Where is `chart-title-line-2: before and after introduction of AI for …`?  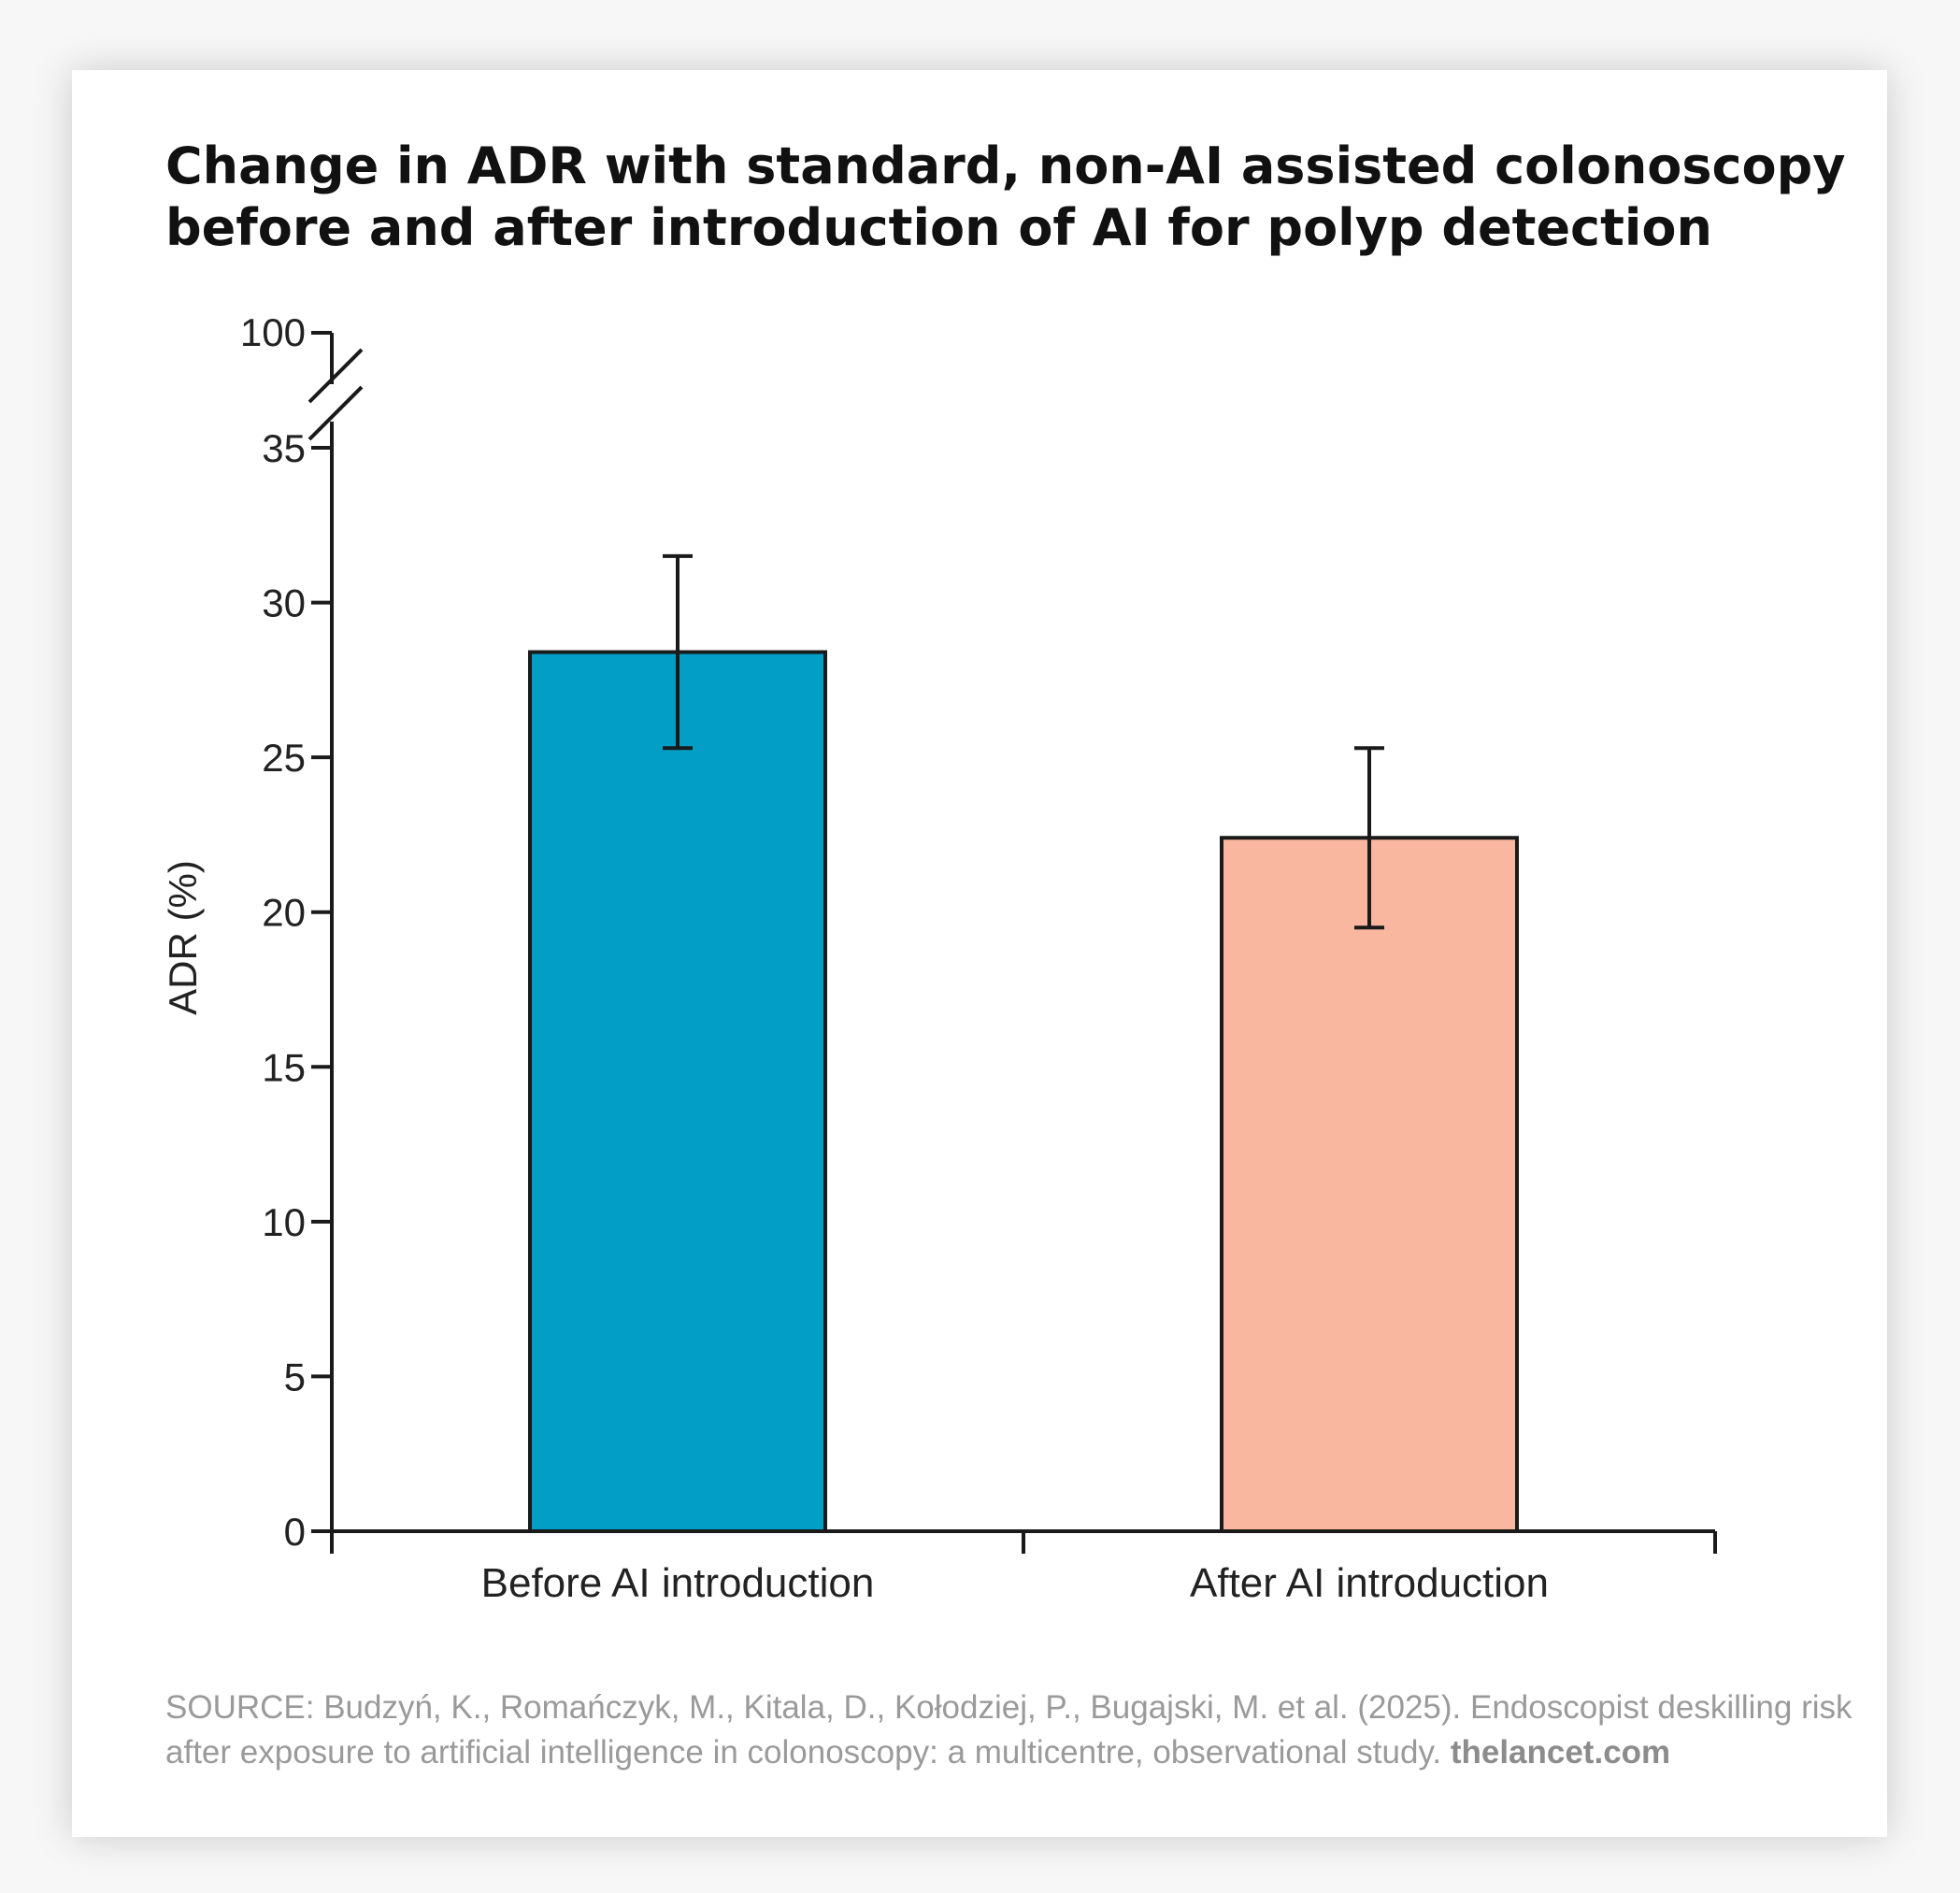 chart-title-line-2: before and after introduction of AI for … is located at coordinates (938, 227).